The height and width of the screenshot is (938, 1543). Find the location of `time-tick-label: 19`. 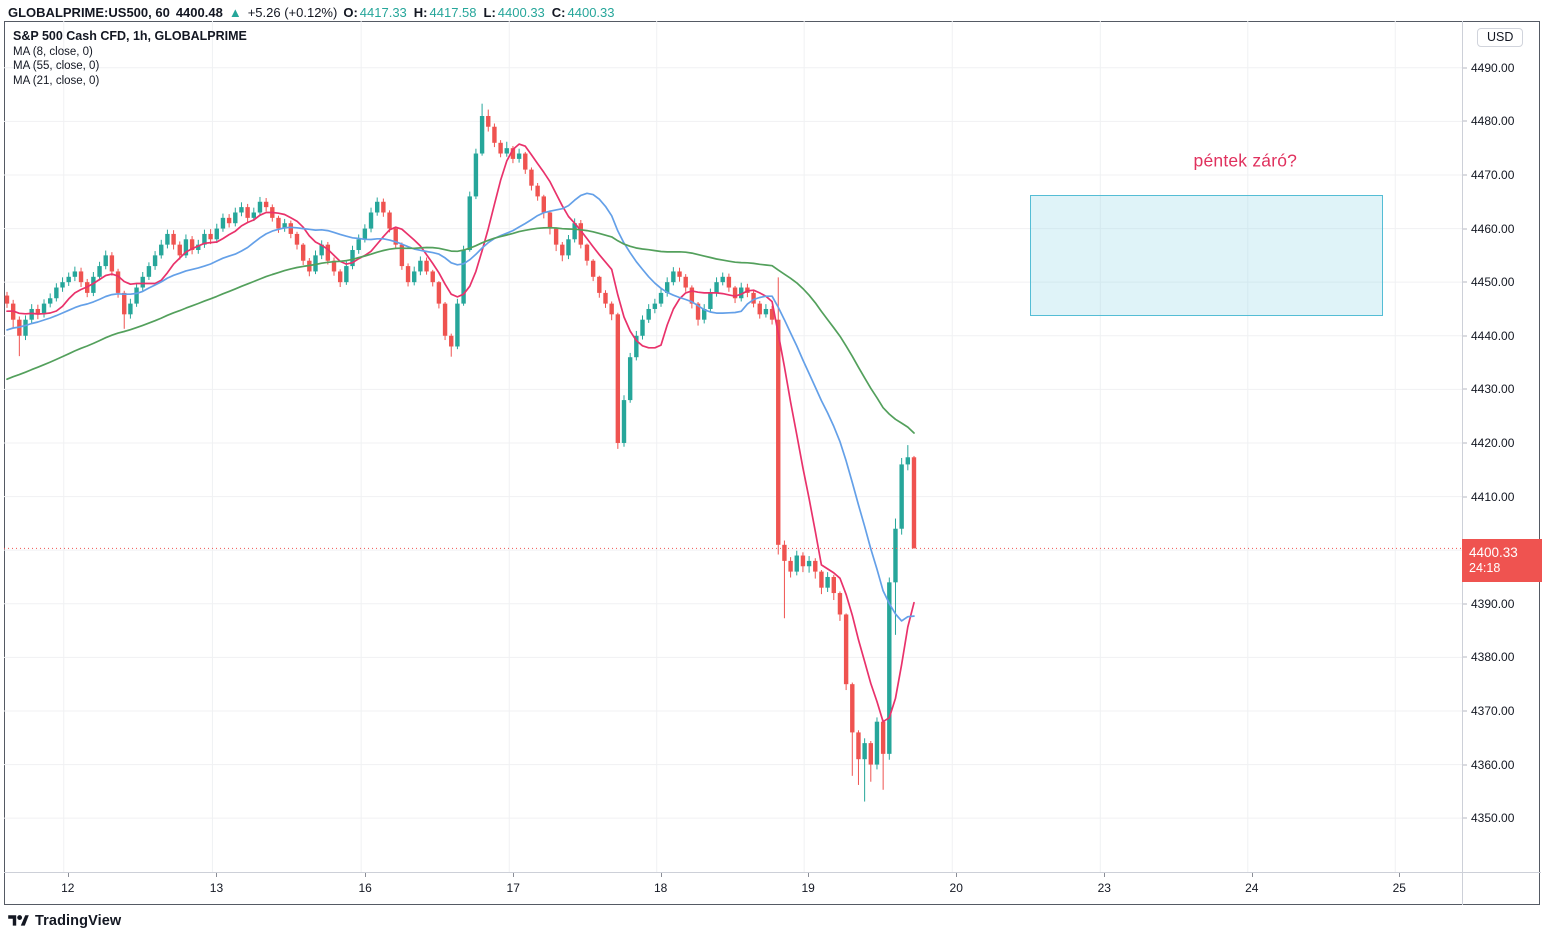

time-tick-label: 19 is located at coordinates (808, 888).